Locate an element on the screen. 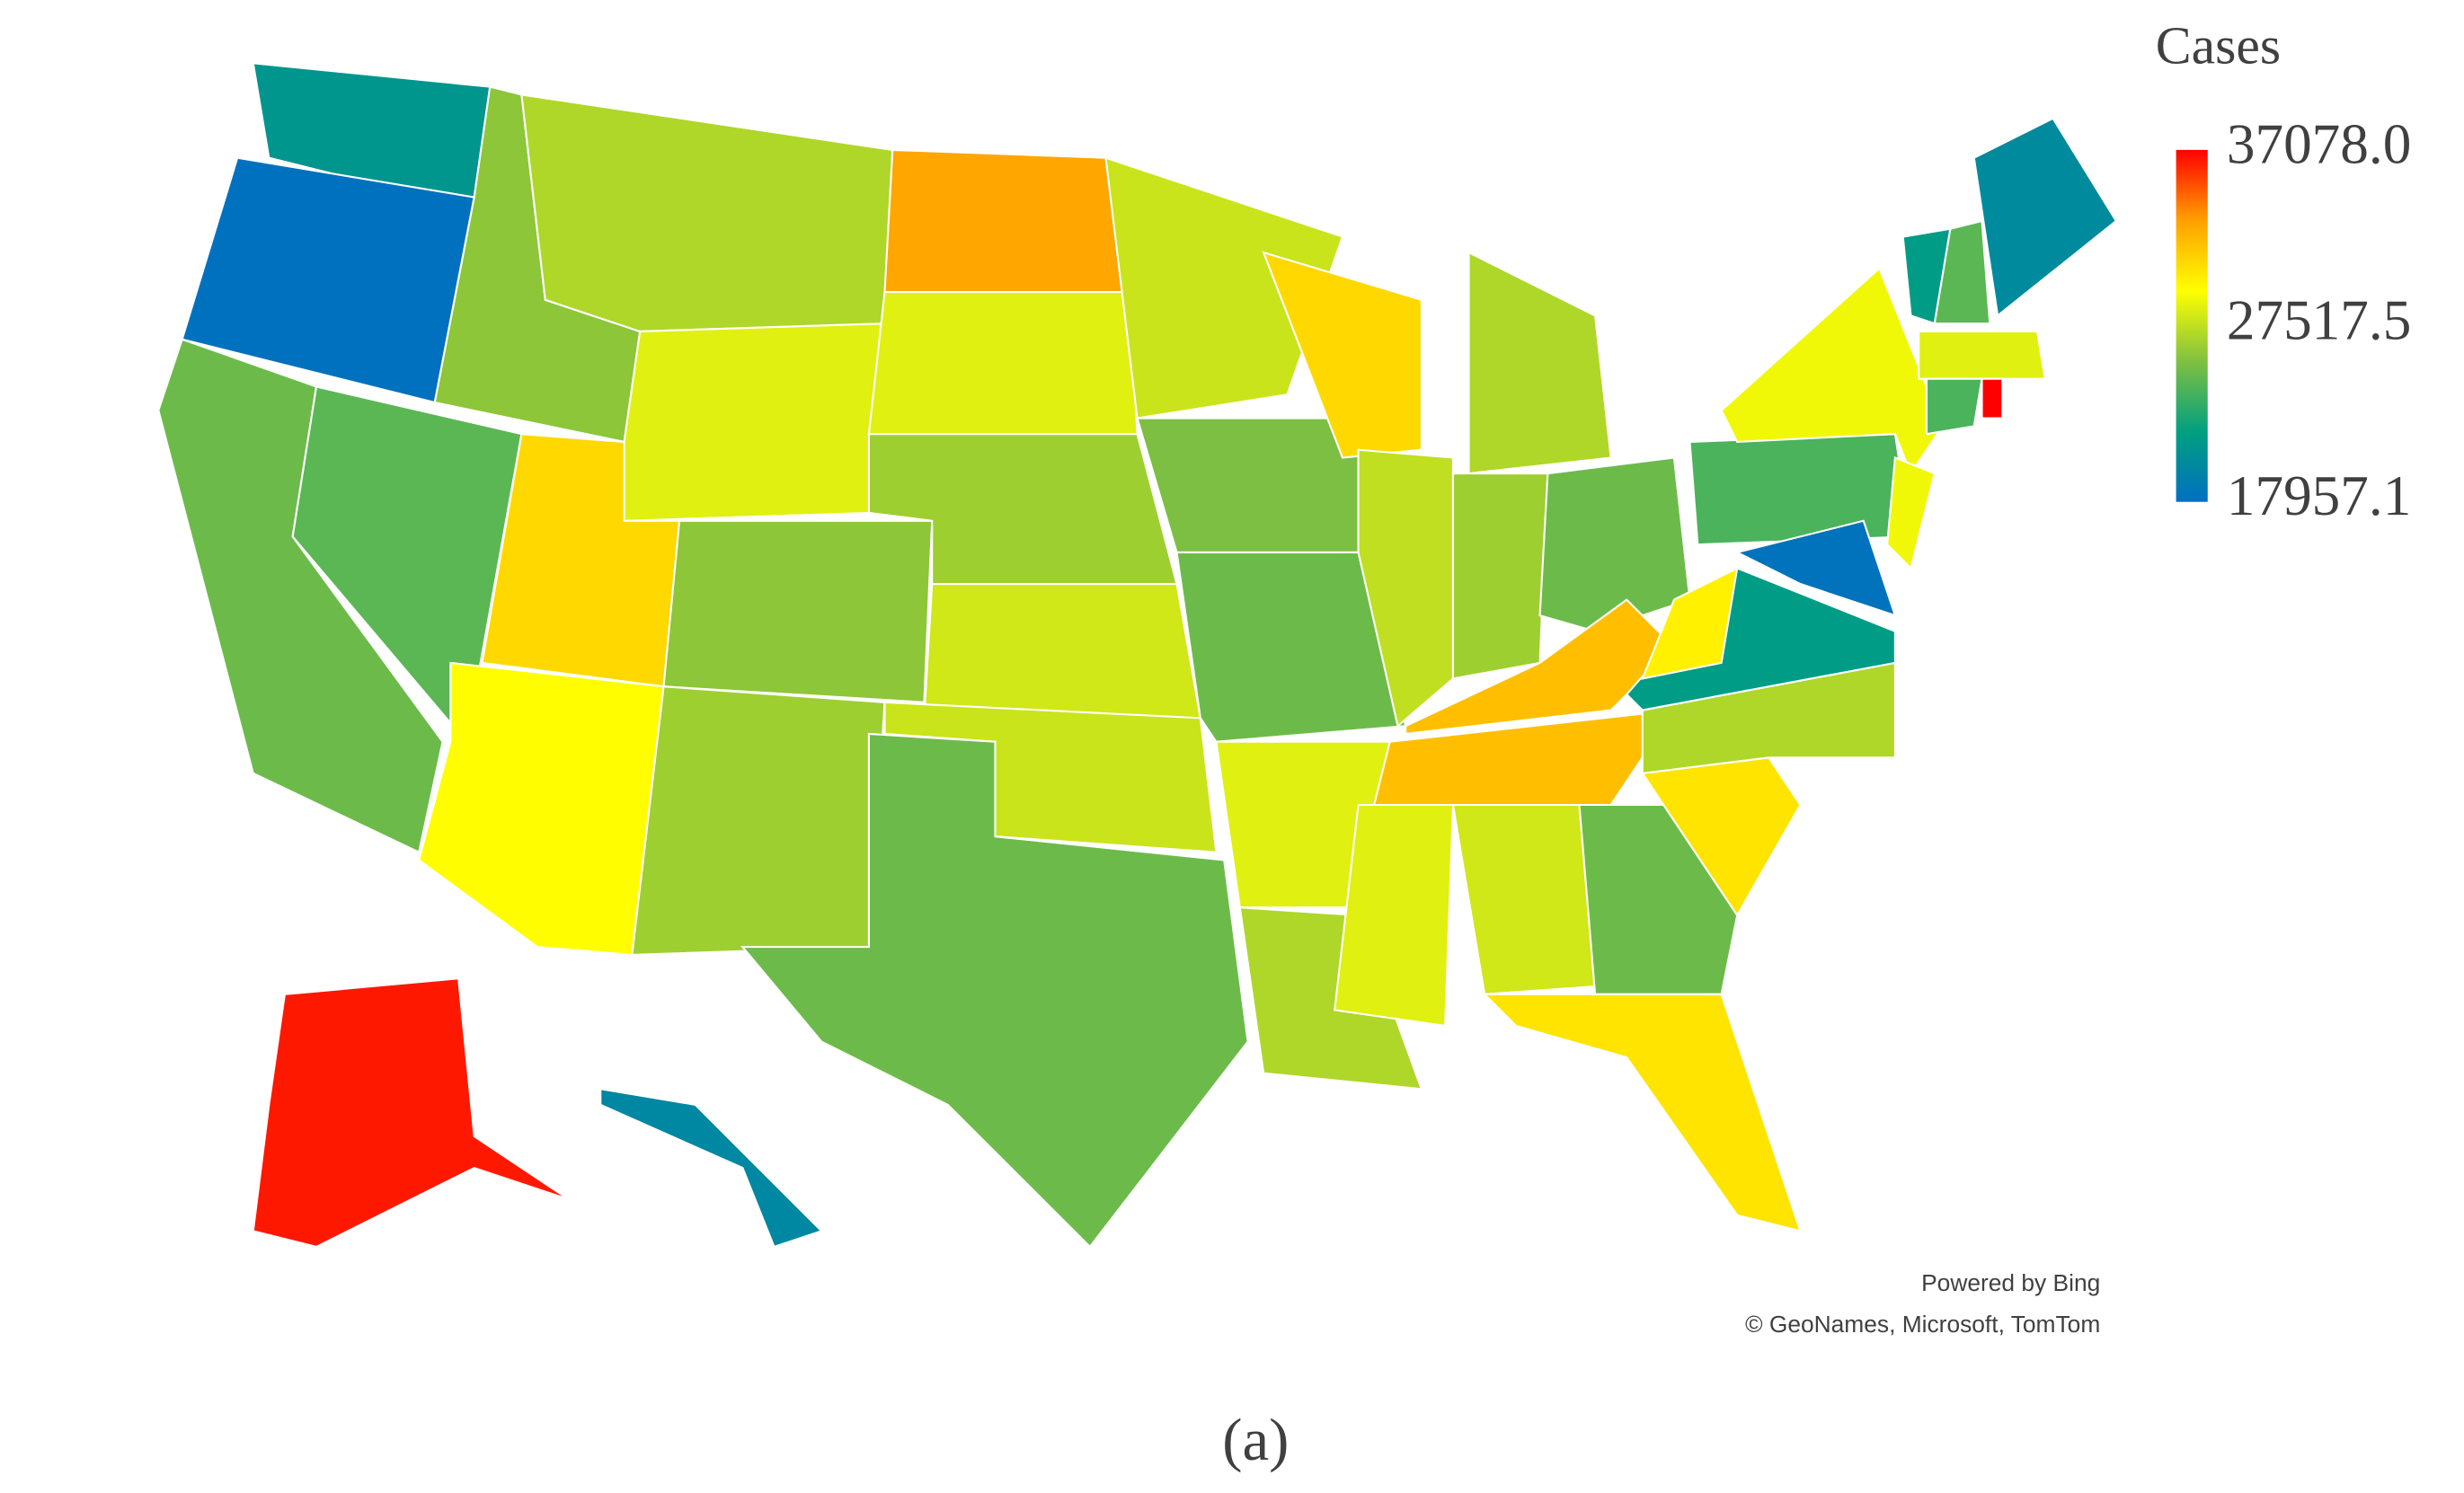 Image resolution: width=2464 pixels, height=1493 pixels. legend-title: Cases is located at coordinates (2218, 45).